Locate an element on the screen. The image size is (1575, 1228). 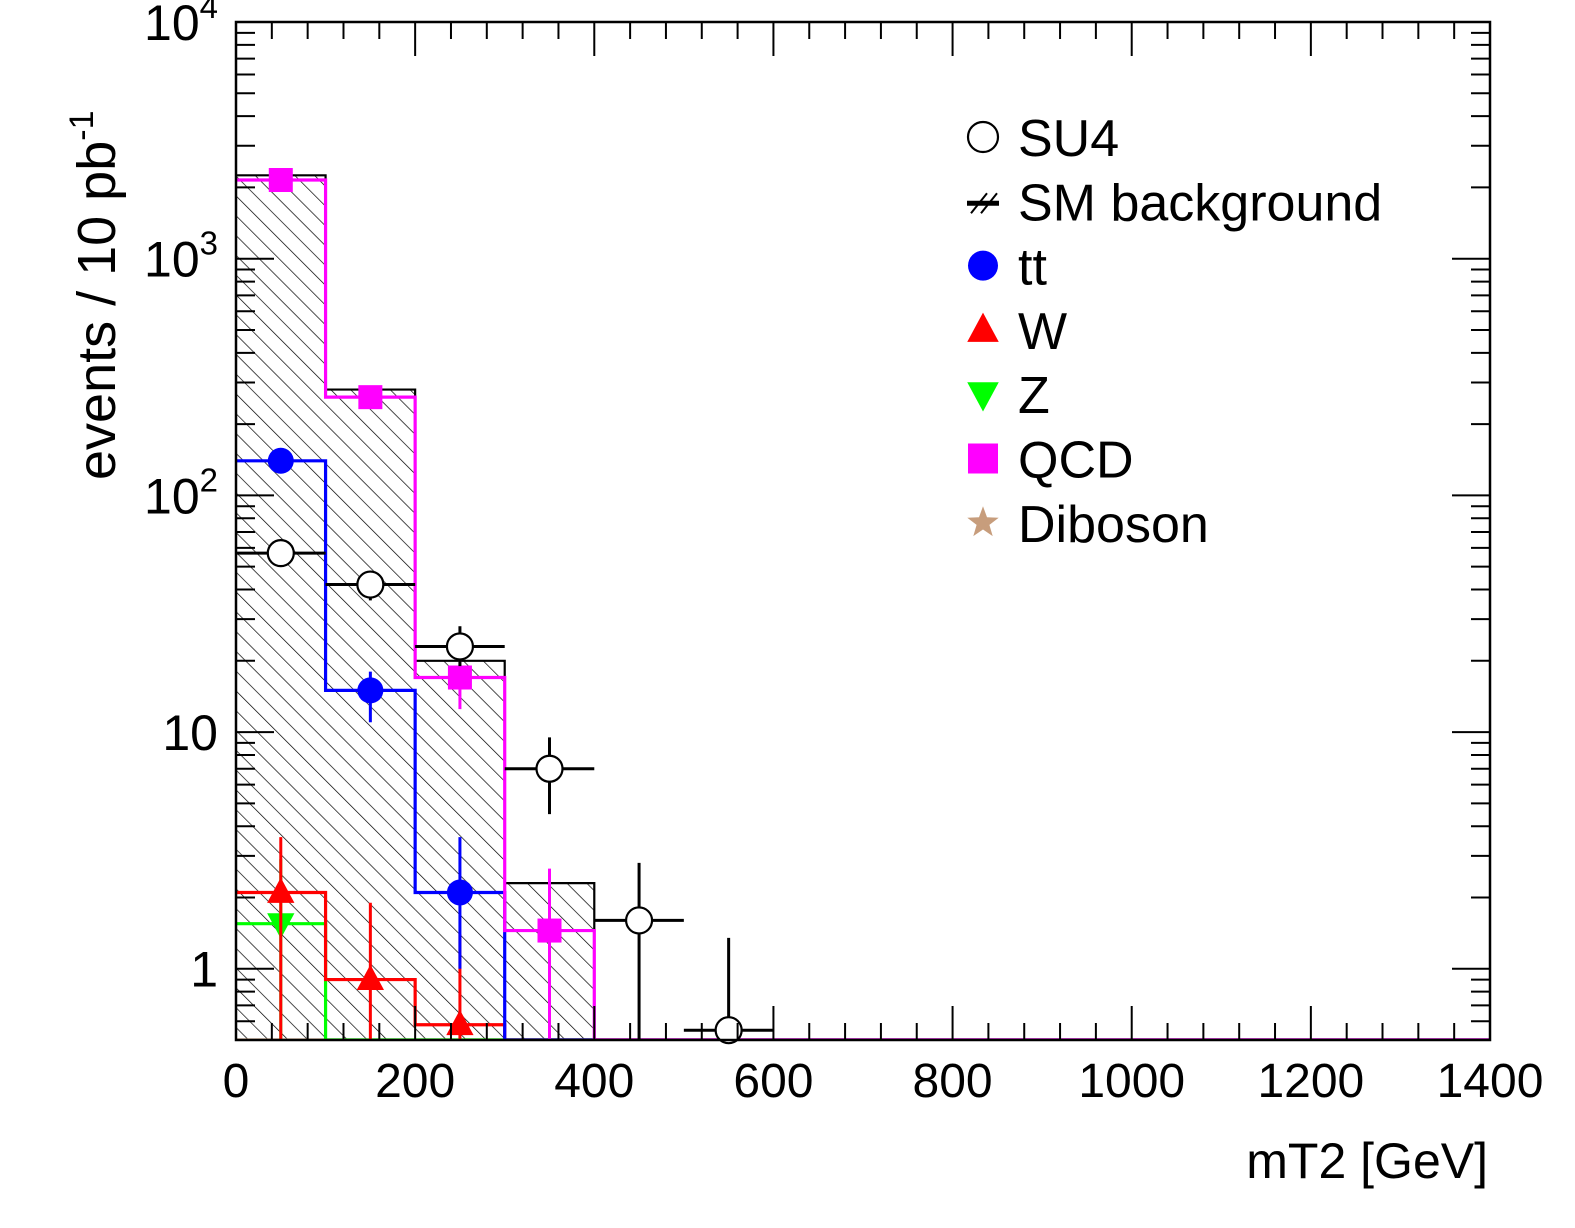
legend-su4-icon is located at coordinates (983, 137).